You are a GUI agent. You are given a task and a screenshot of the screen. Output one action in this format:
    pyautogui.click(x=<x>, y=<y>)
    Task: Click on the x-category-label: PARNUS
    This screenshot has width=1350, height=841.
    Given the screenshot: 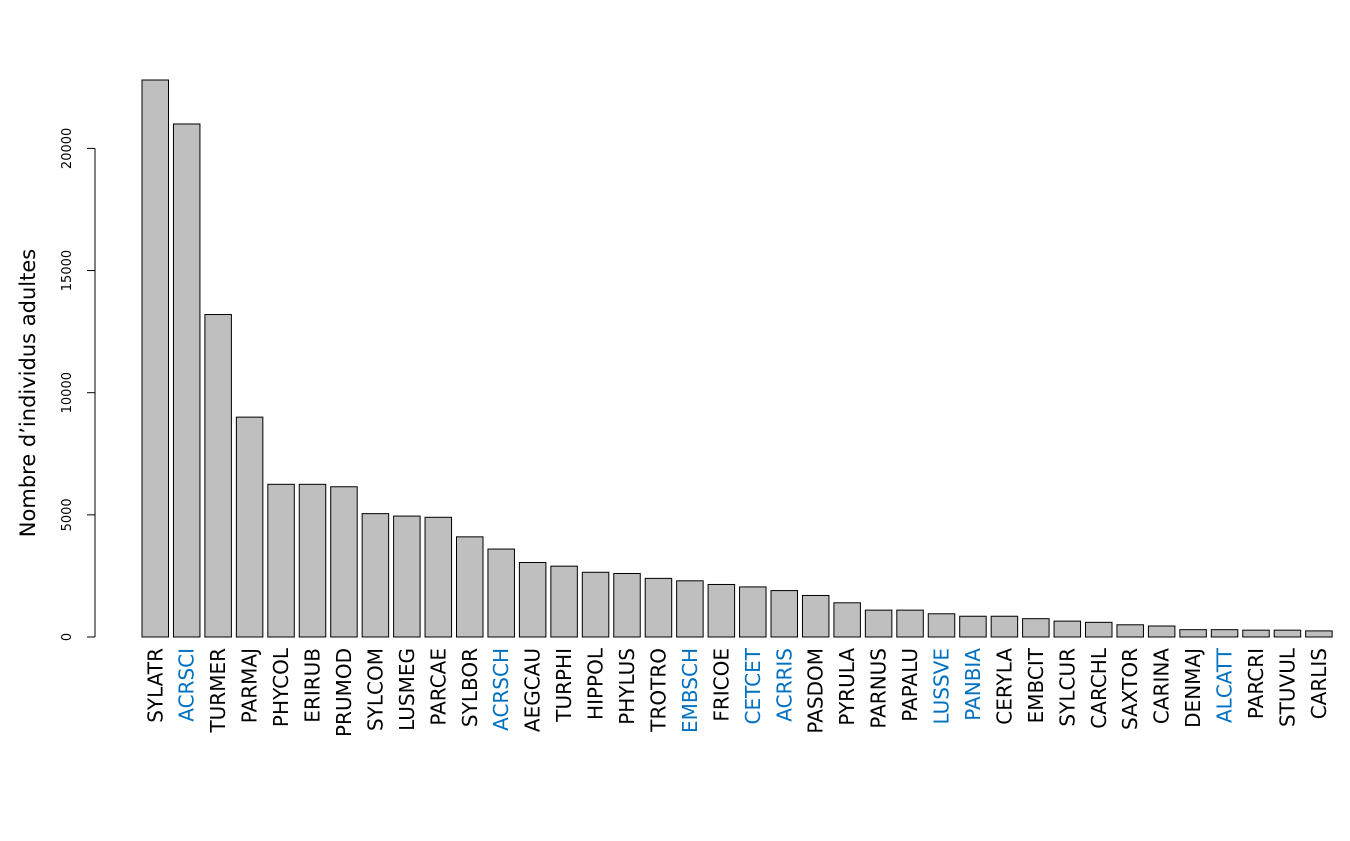 What is the action you would take?
    pyautogui.click(x=879, y=688)
    